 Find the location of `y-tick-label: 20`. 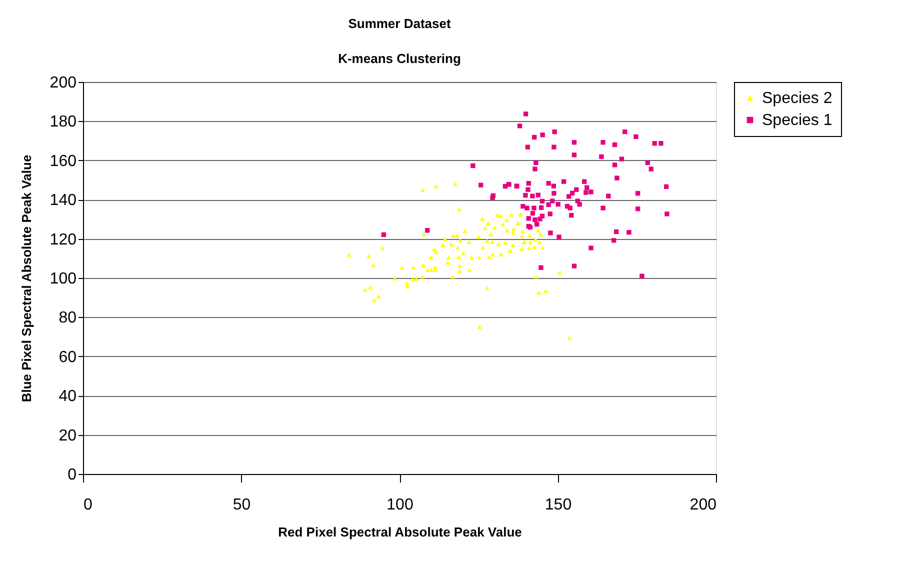

y-tick-label: 20 is located at coordinates (67, 435).